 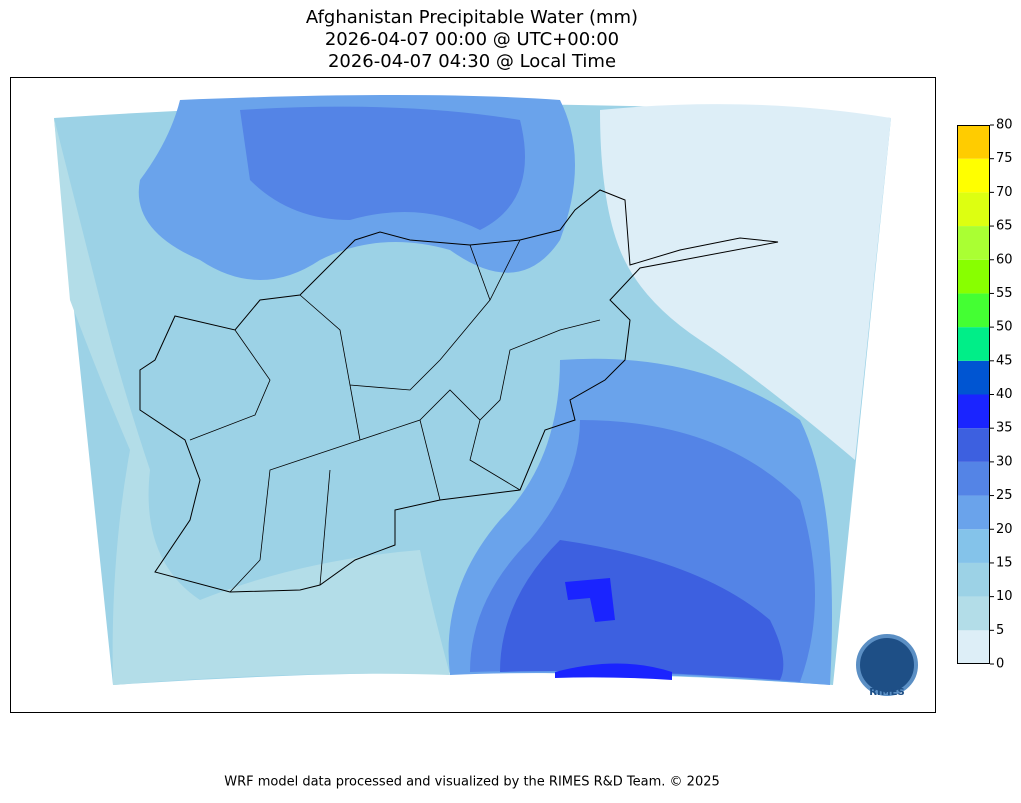 I want to click on colorbar-tick-label: 25, so click(x=1004, y=495).